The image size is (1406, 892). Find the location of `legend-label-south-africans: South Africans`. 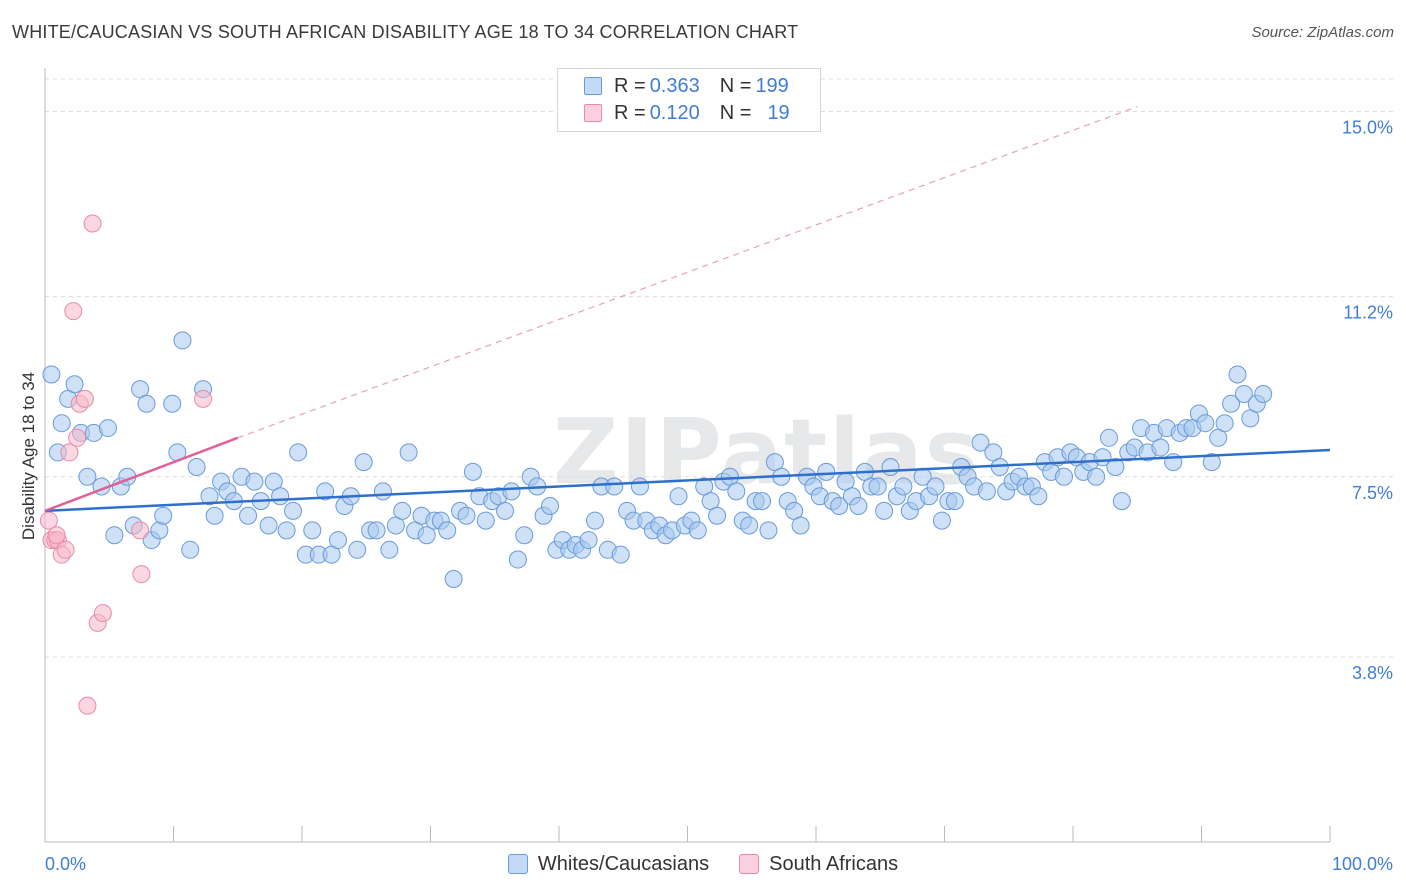

legend-label-south-africans: South Africans is located at coordinates (834, 863).